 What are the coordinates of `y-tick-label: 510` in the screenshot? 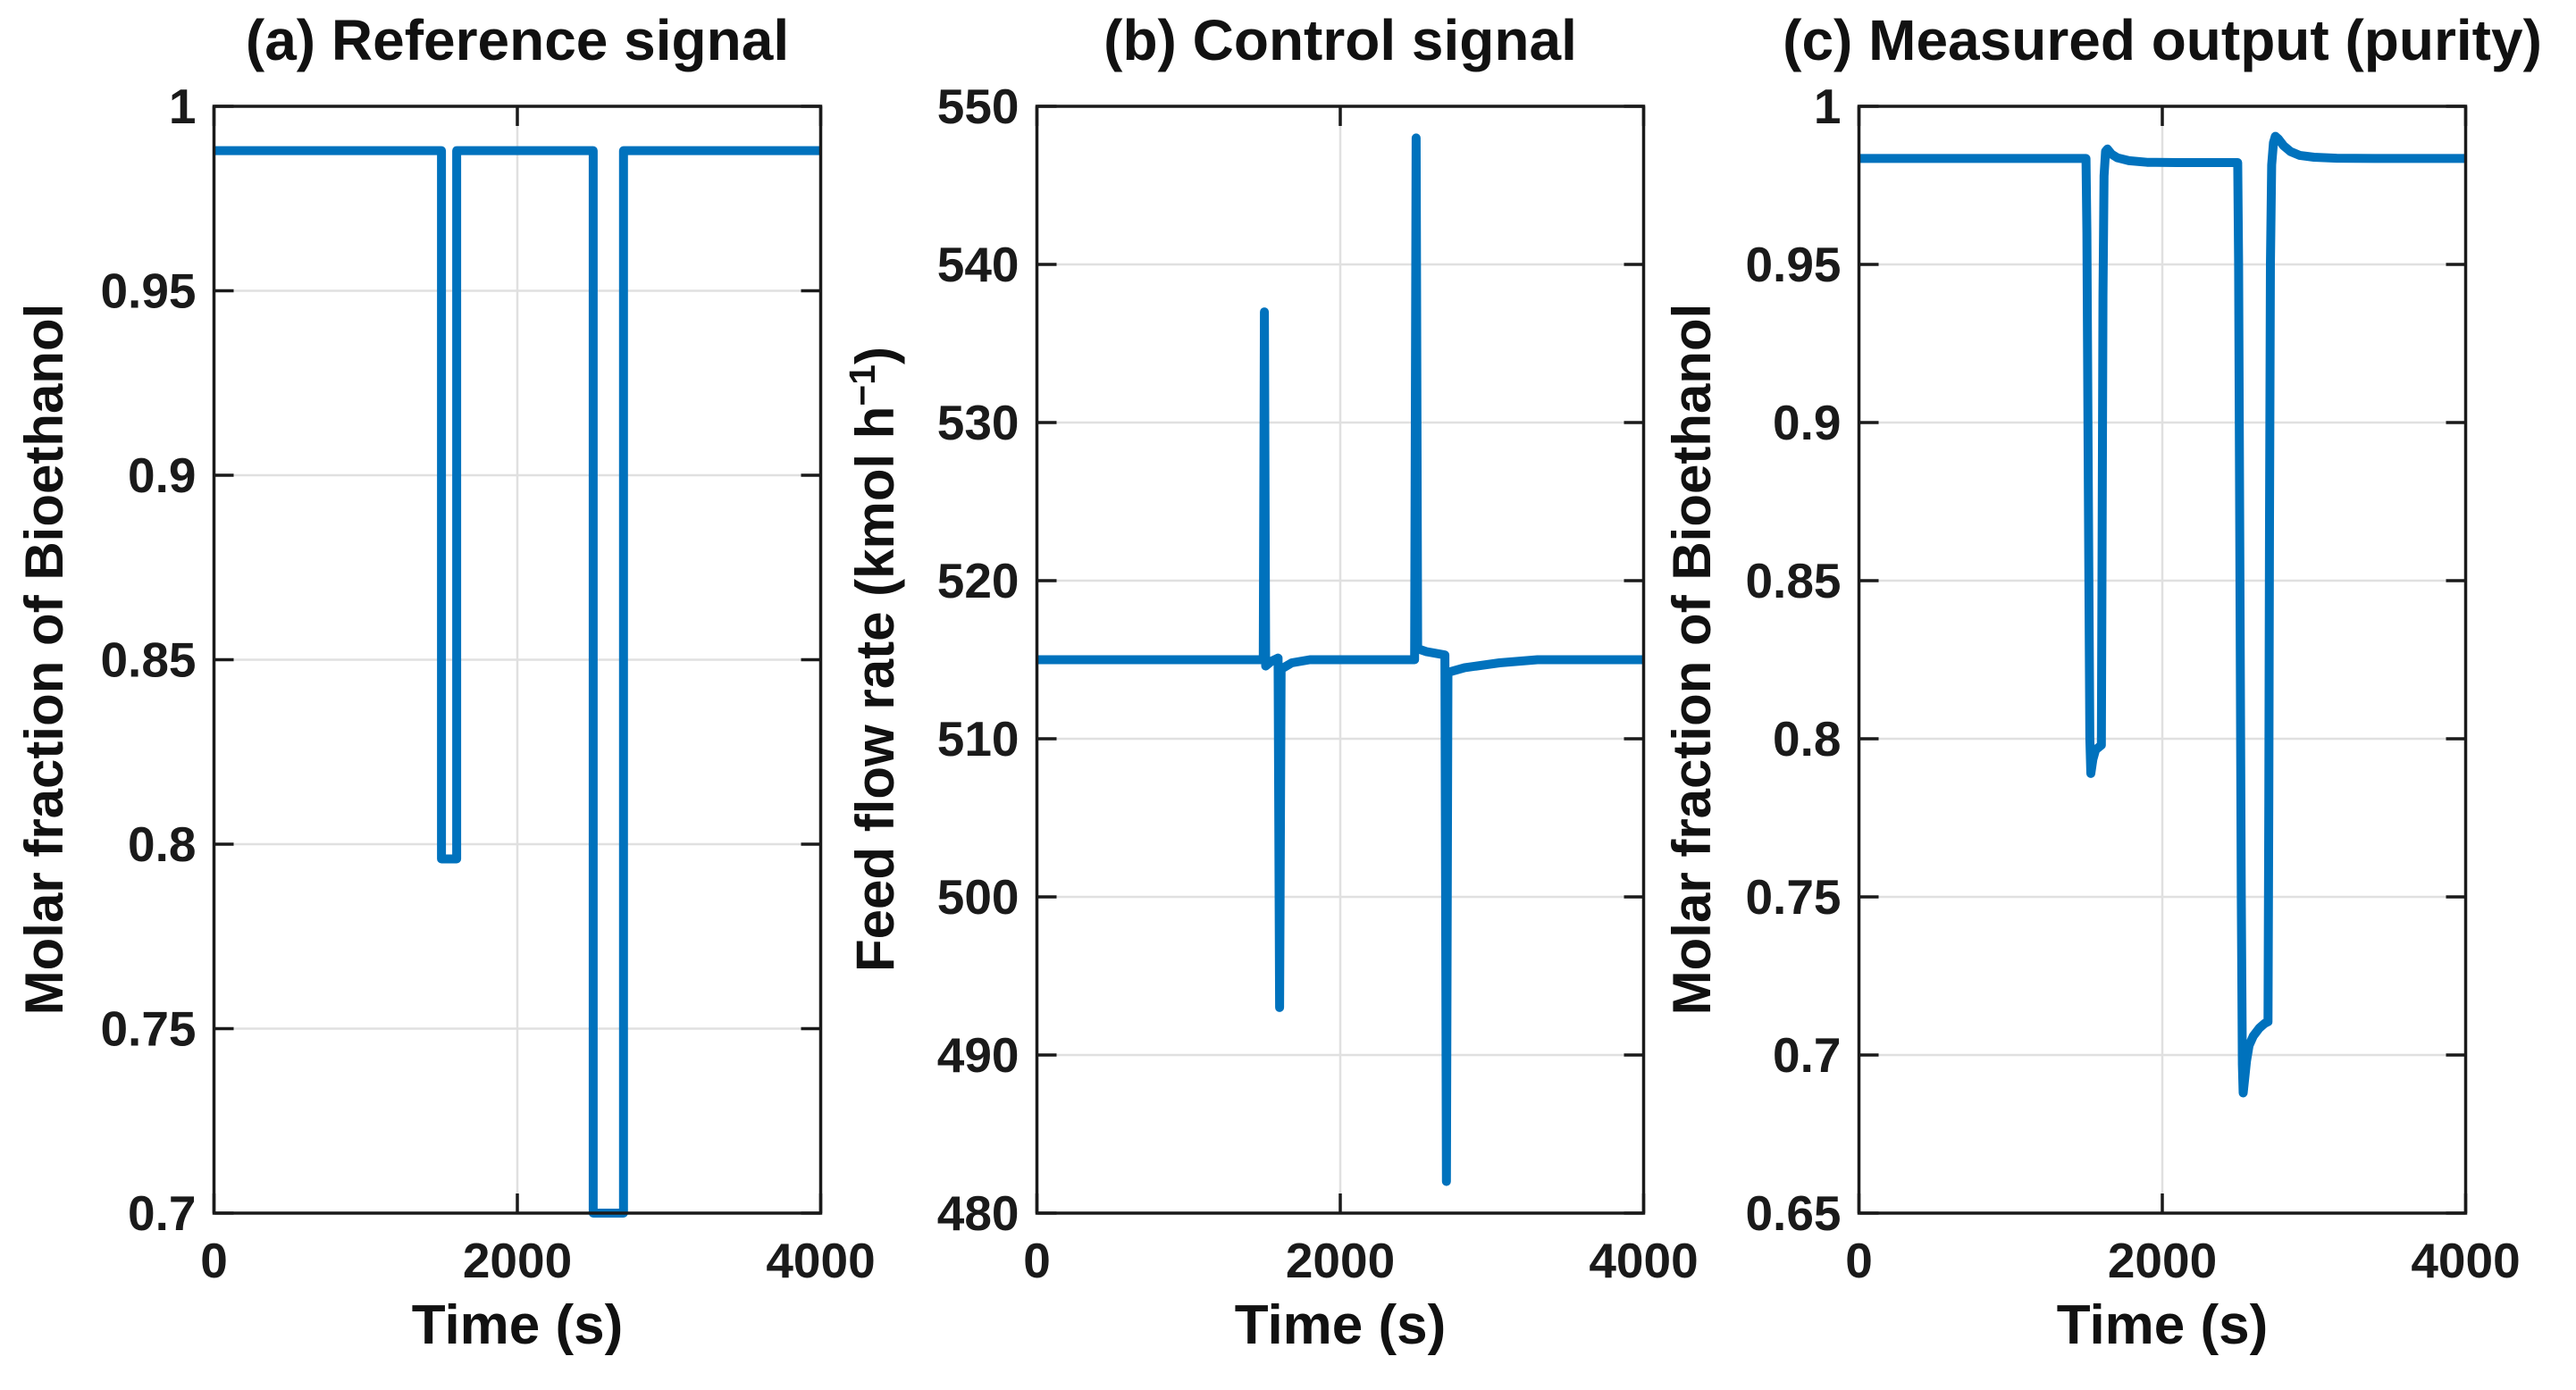 It's located at (978, 738).